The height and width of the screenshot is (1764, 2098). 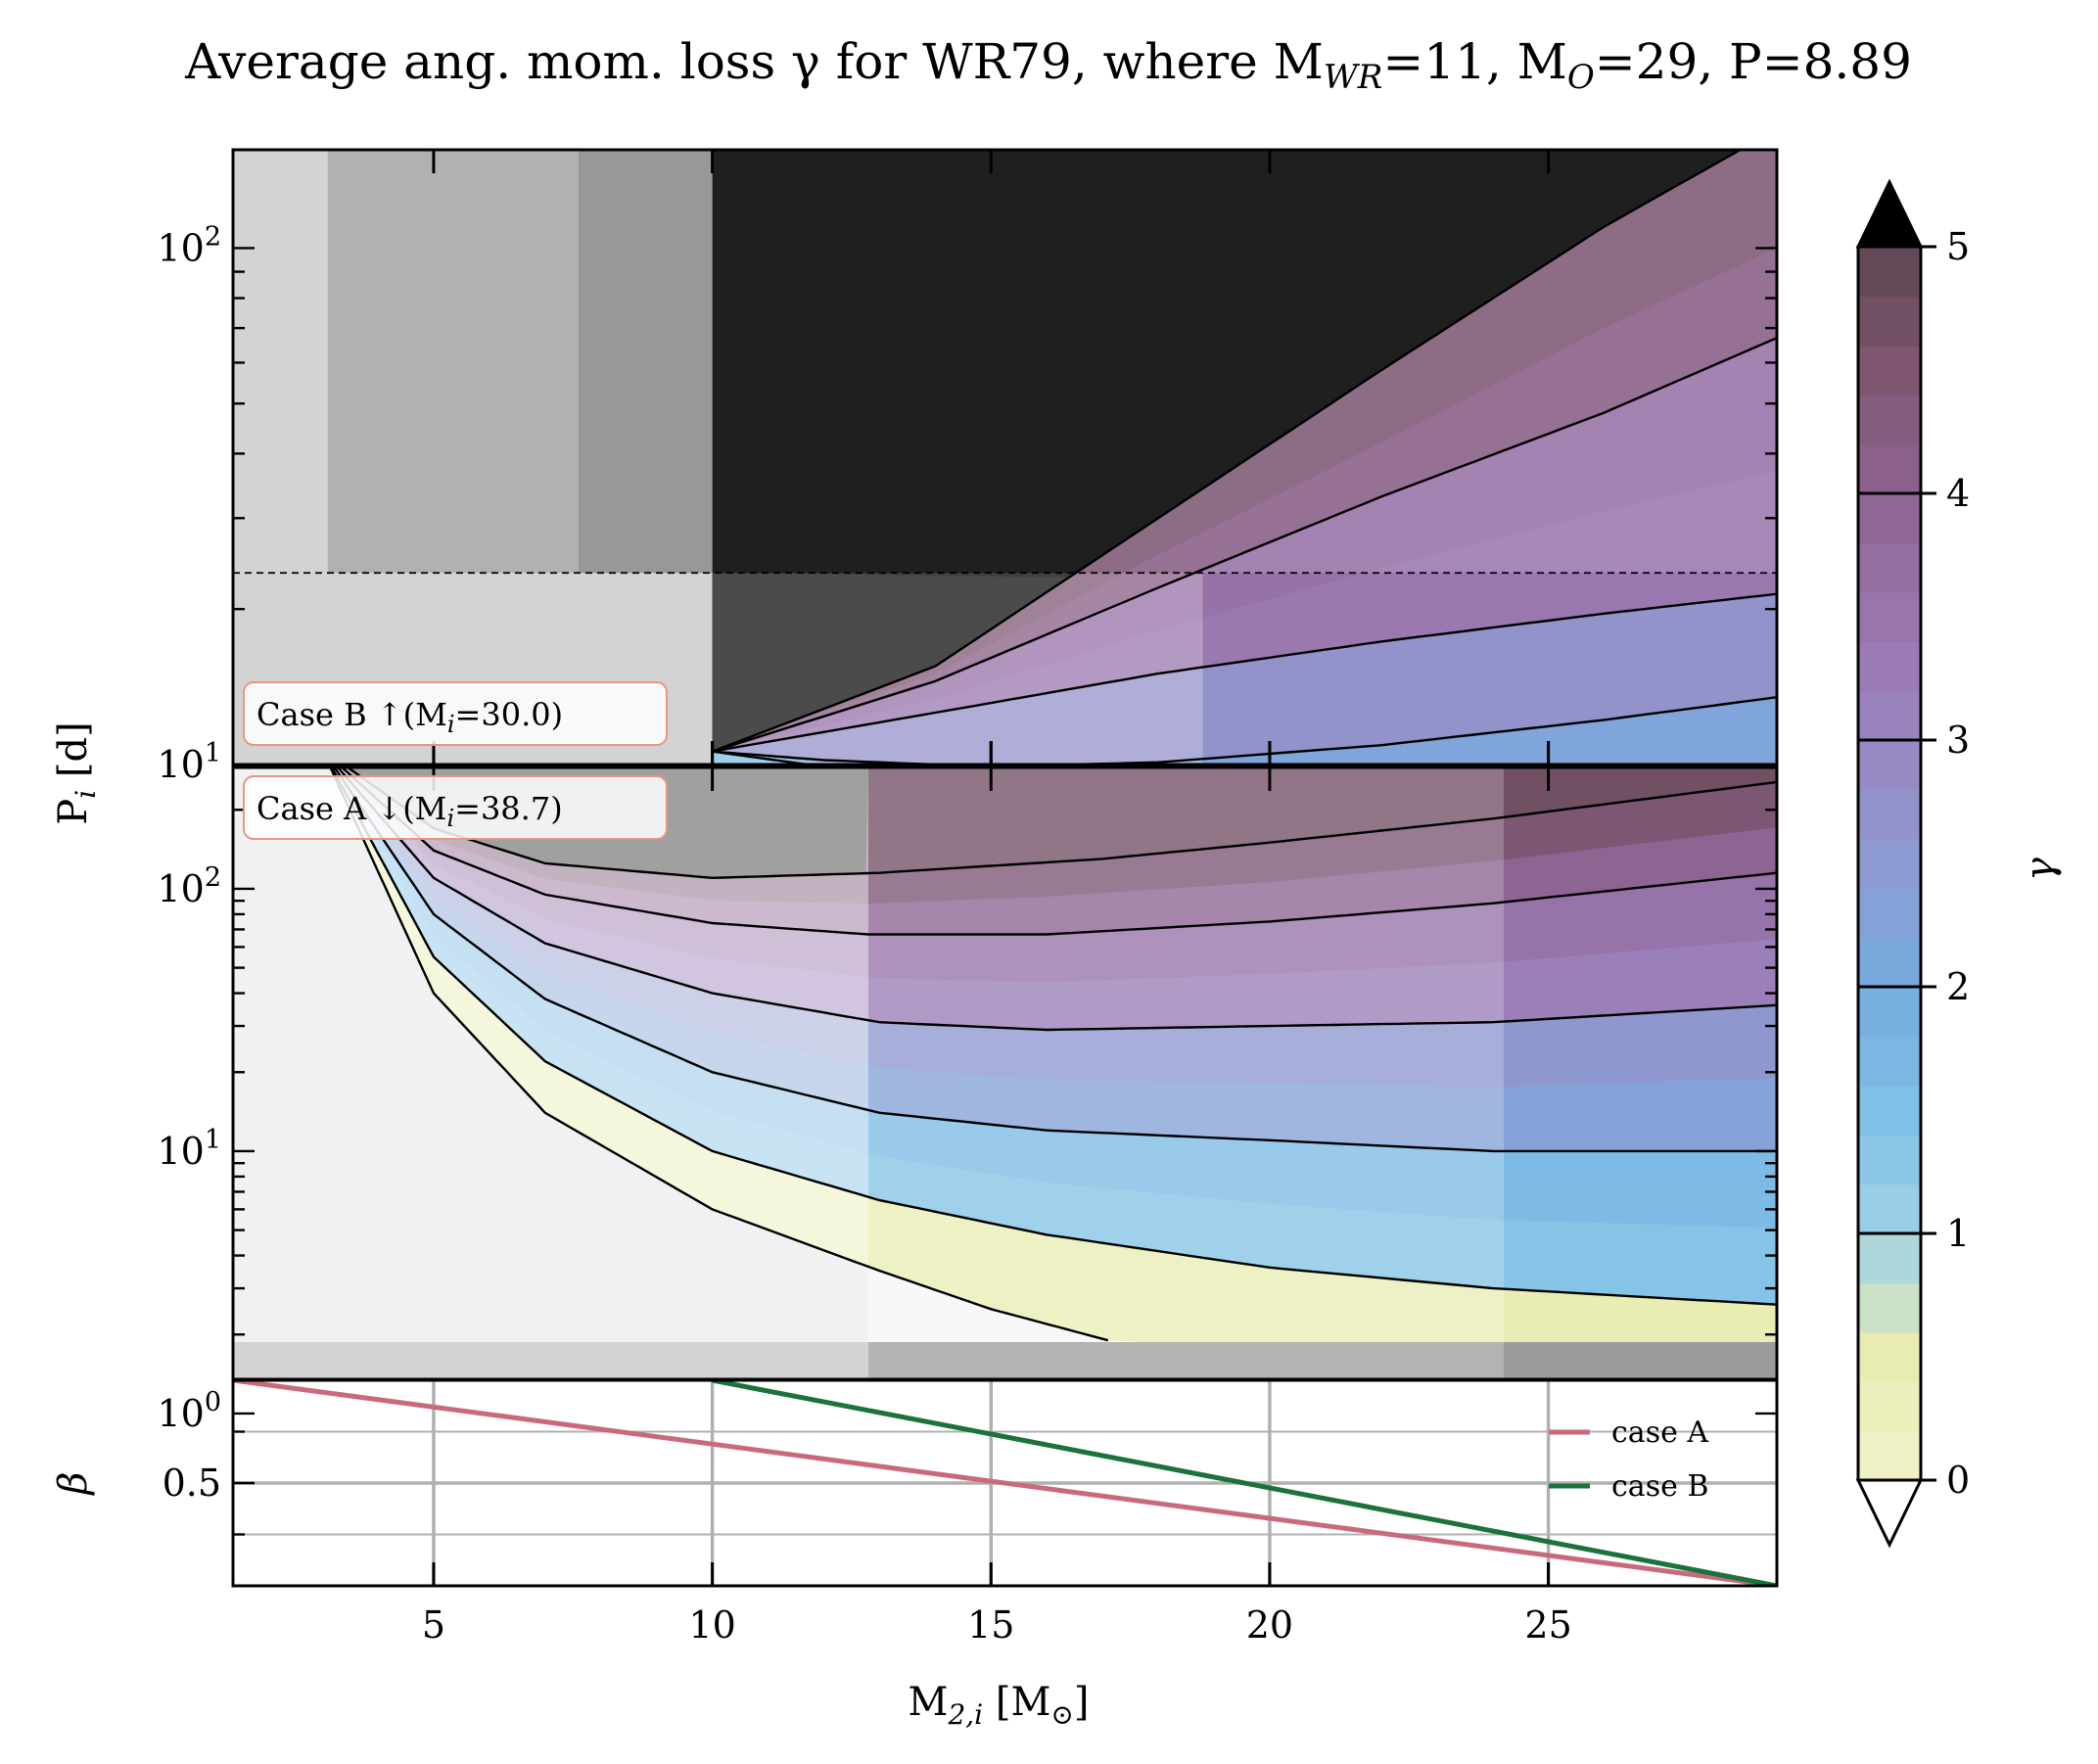 I want to click on case-b-label-box: Case B ↑(Mi=30.0), so click(x=455, y=713).